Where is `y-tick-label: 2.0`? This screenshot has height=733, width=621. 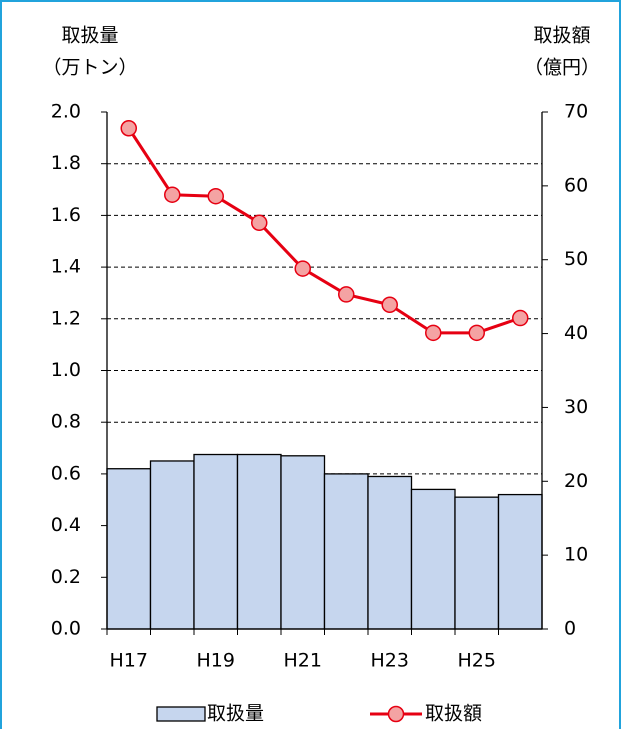 y-tick-label: 2.0 is located at coordinates (66, 112).